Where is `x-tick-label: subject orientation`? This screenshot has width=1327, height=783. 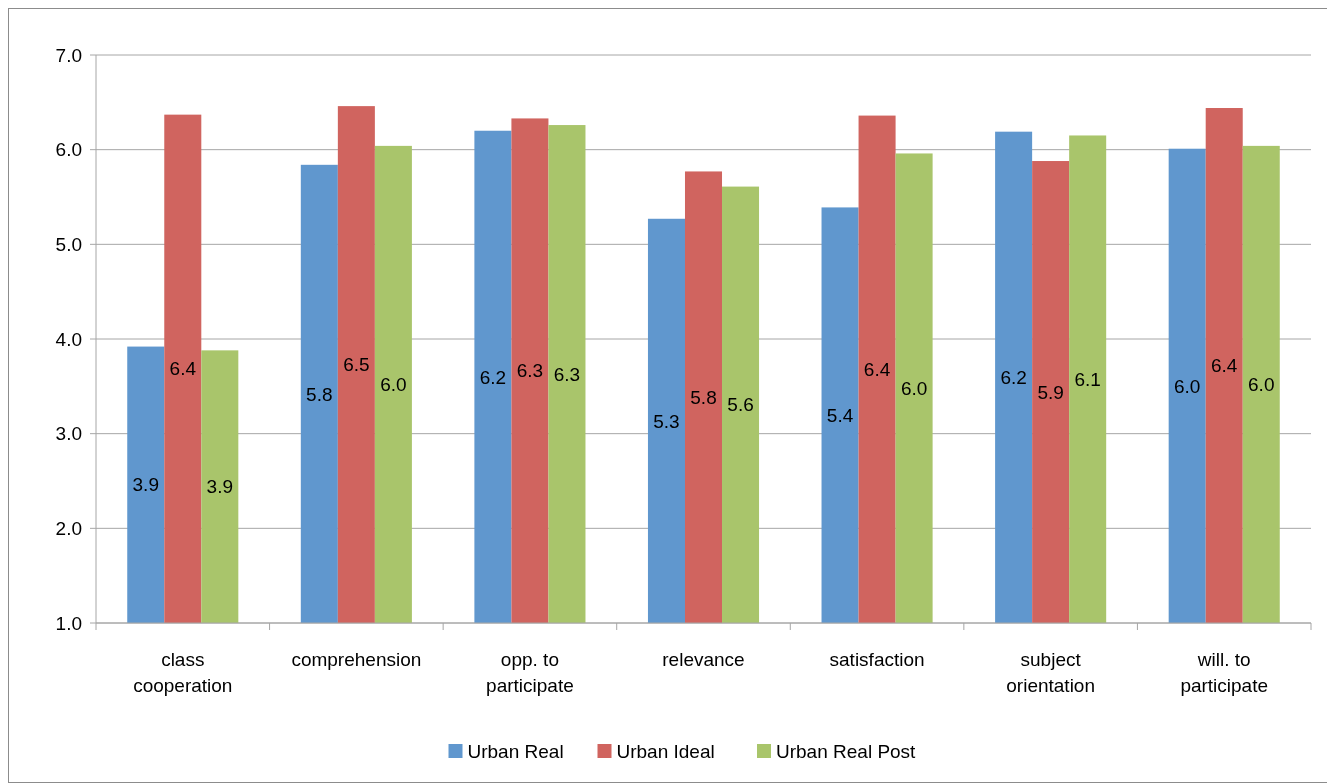 x-tick-label: subject orientation is located at coordinates (1051, 672).